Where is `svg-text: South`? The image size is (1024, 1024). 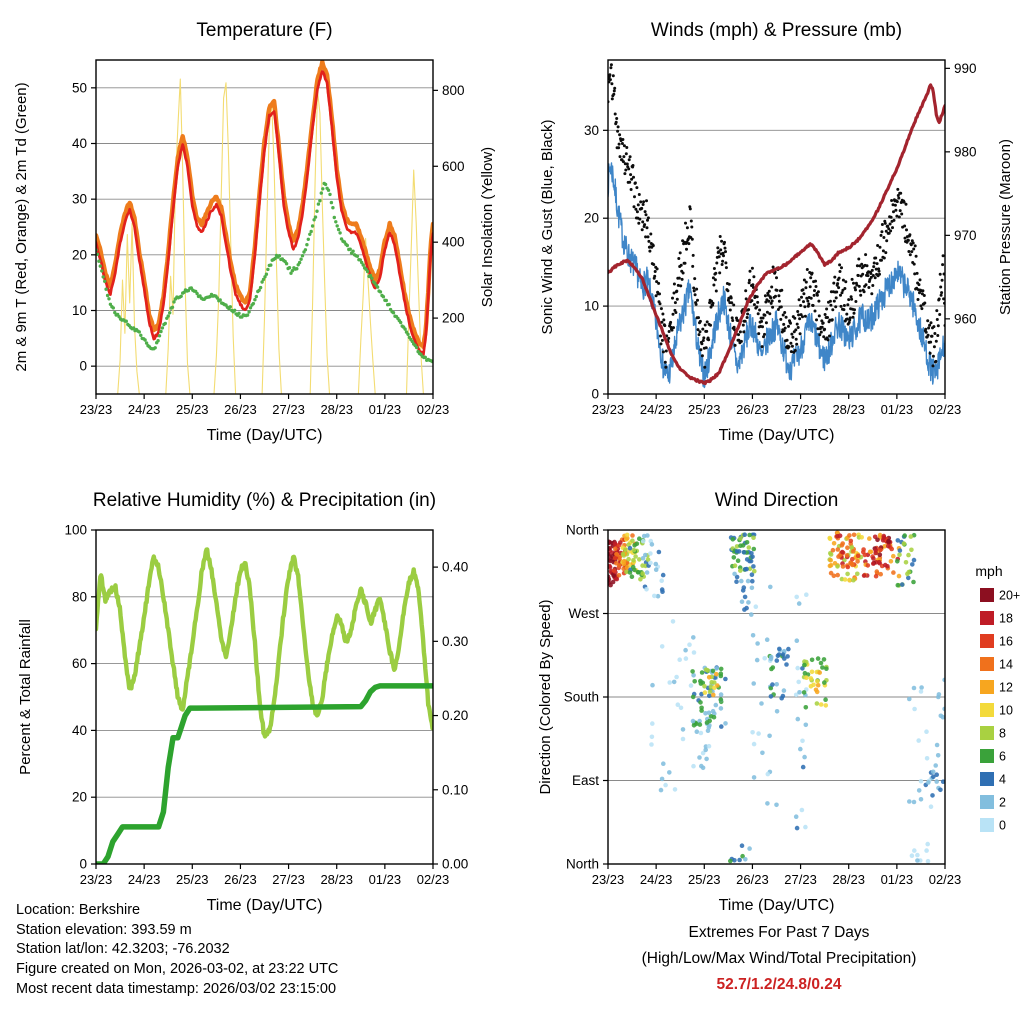 svg-text: South is located at coordinates (581, 697).